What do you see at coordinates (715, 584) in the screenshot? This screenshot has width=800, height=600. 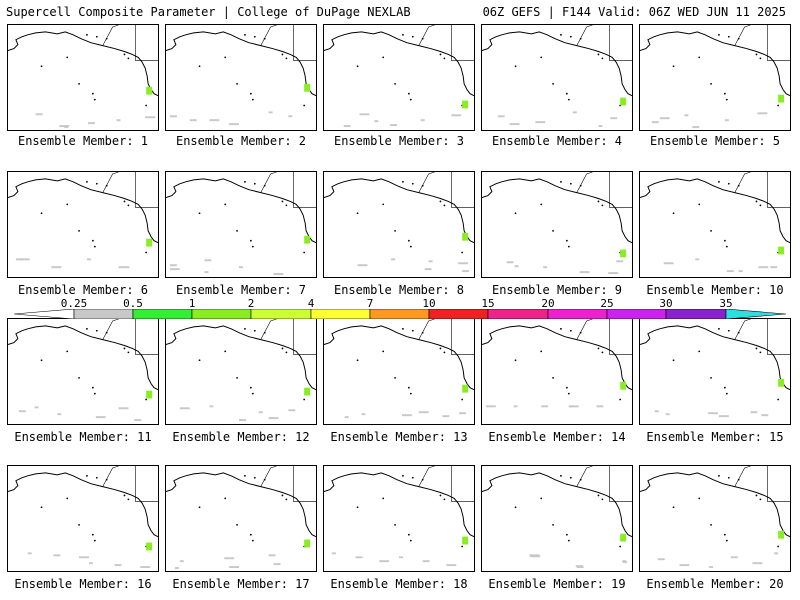 I see `ensemble-member-label: Ensemble Member: 20` at bounding box center [715, 584].